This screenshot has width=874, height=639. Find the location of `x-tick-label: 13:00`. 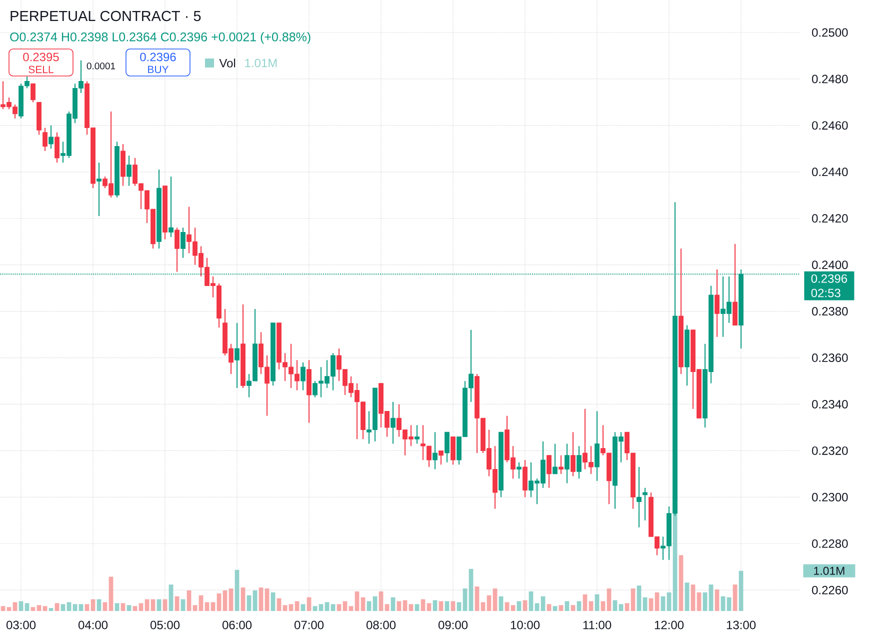

x-tick-label: 13:00 is located at coordinates (741, 625).